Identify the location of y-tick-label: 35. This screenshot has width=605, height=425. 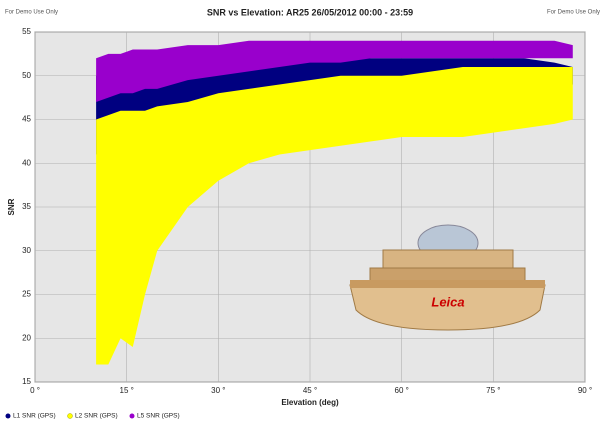
(26, 206).